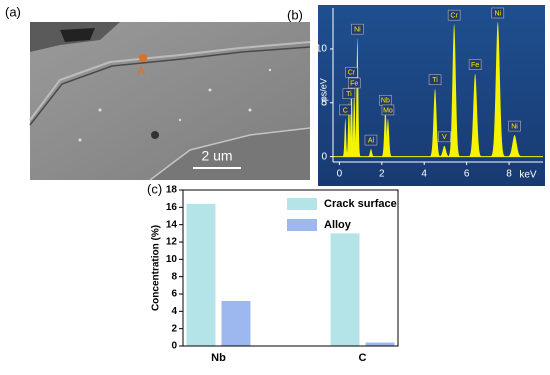 The width and height of the screenshot is (550, 375). What do you see at coordinates (338, 225) in the screenshot?
I see `legend-label: Alloy` at bounding box center [338, 225].